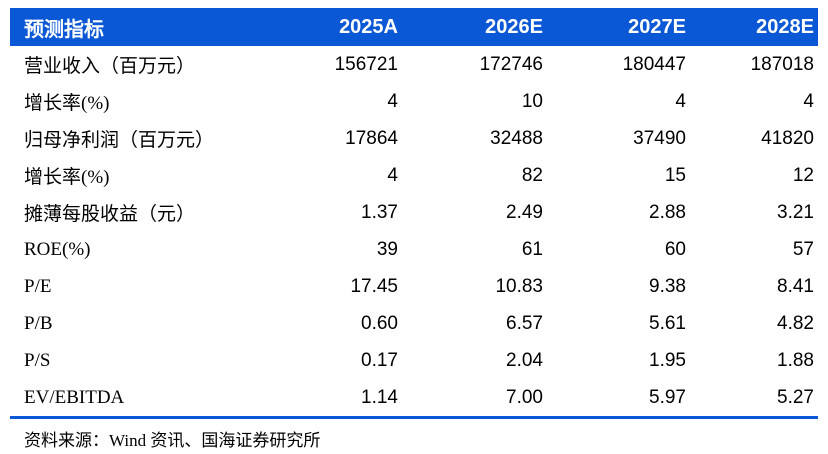 This screenshot has width=828, height=454. What do you see at coordinates (618, 249) in the screenshot?
I see `row-value: 60` at bounding box center [618, 249].